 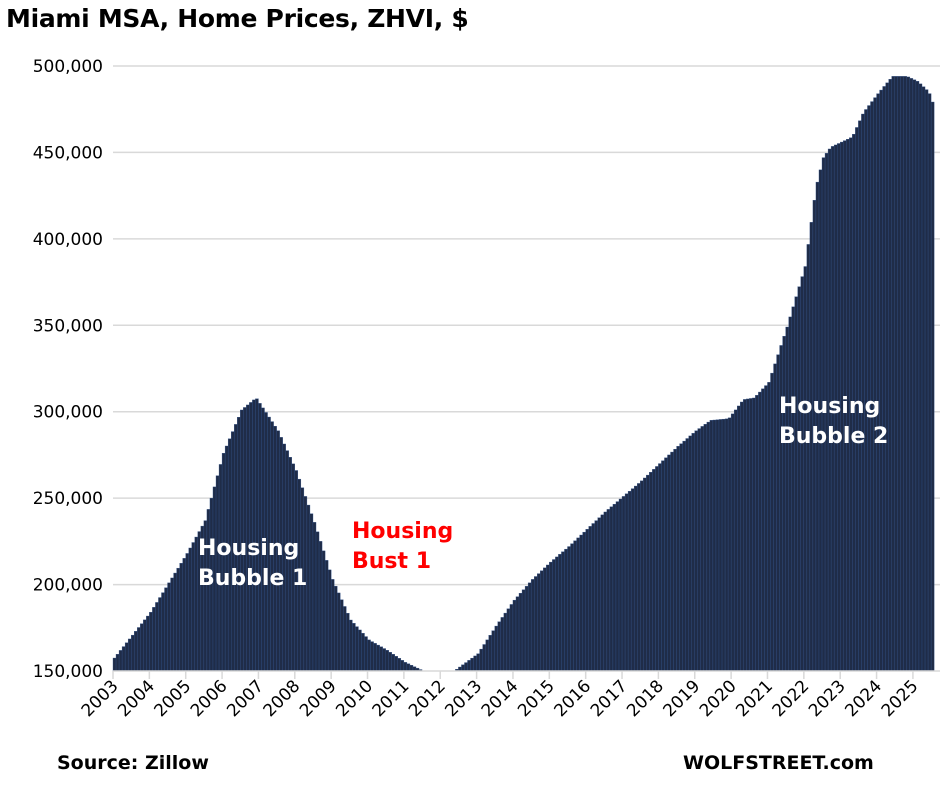 I want to click on x-tick-label: 2004, so click(x=136, y=698).